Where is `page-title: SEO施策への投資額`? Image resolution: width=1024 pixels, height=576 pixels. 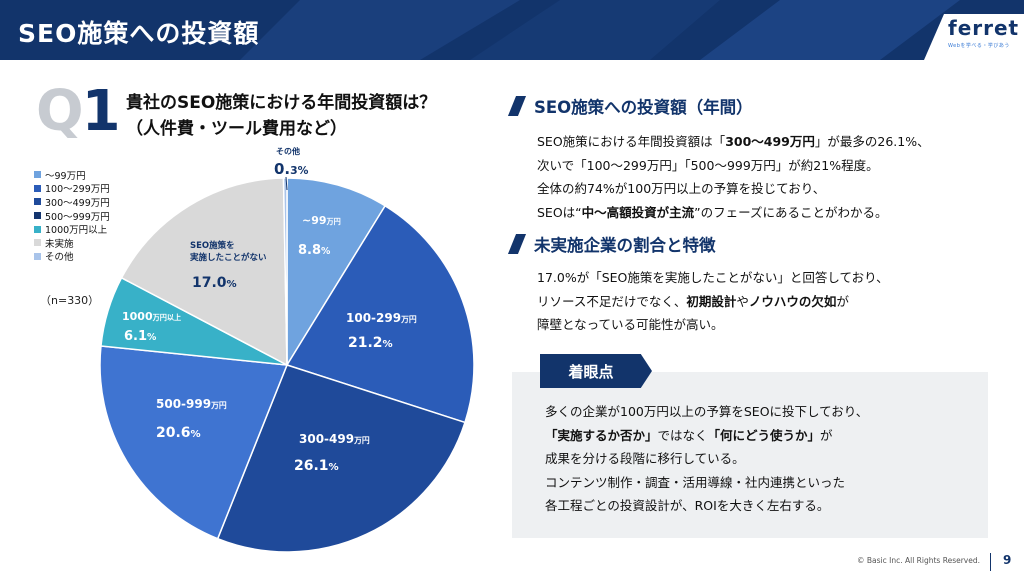
page-title: SEO施策への投資額 is located at coordinates (139, 33).